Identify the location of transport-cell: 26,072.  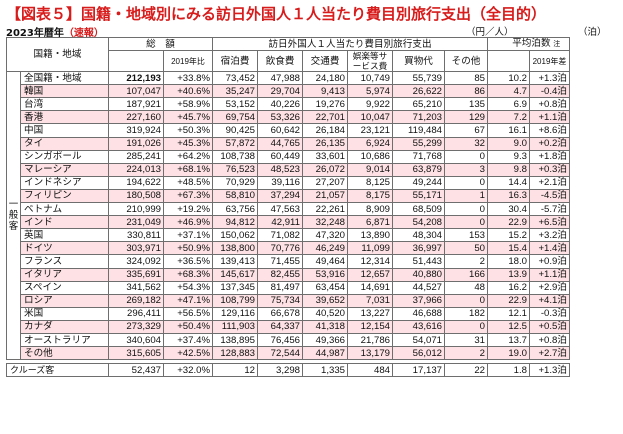
(325, 169).